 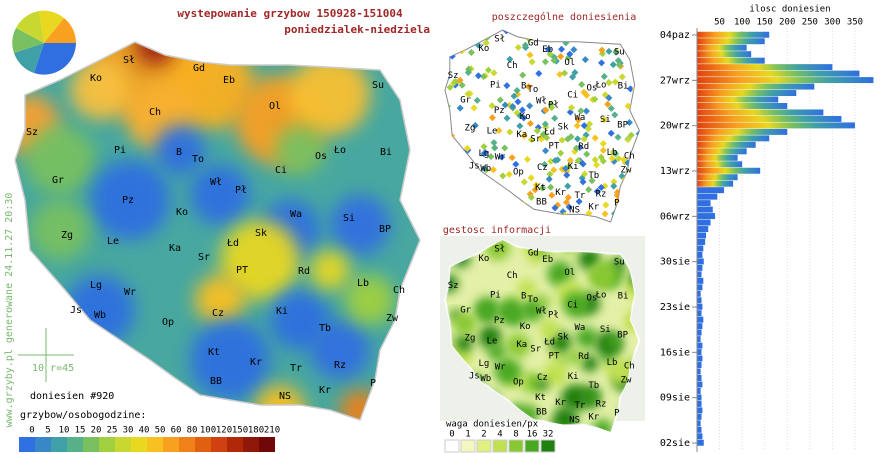 I want to click on city-label: Ki, so click(x=573, y=167).